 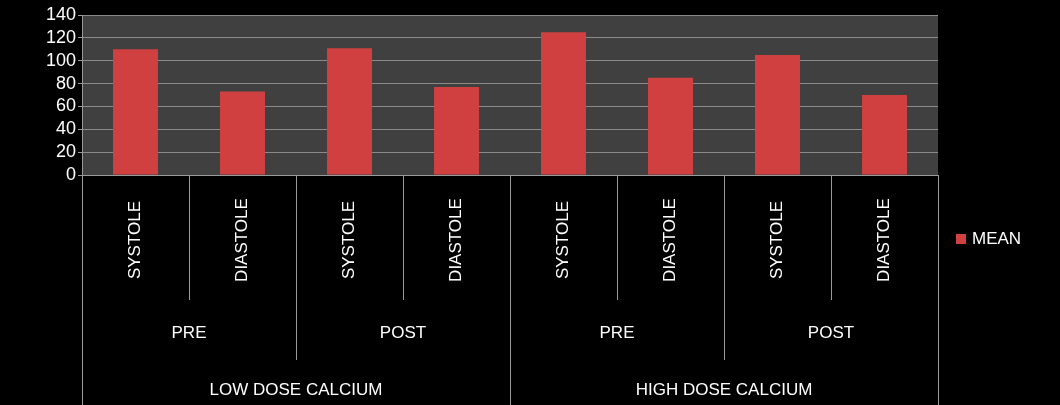 What do you see at coordinates (60, 59) in the screenshot?
I see `y-tick-label: 100` at bounding box center [60, 59].